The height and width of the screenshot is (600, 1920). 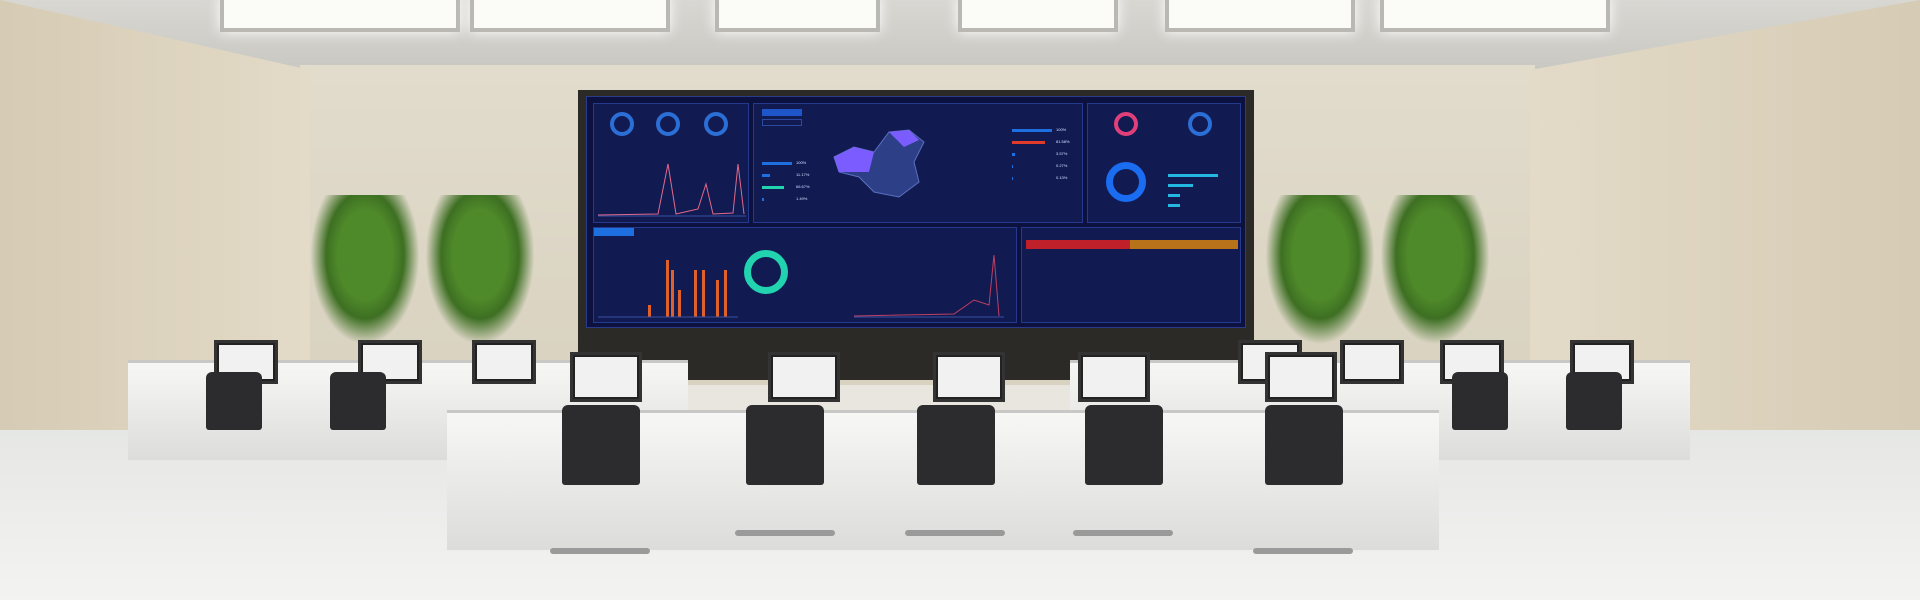 I want to click on alarm-header-critical, so click(x=1078, y=244).